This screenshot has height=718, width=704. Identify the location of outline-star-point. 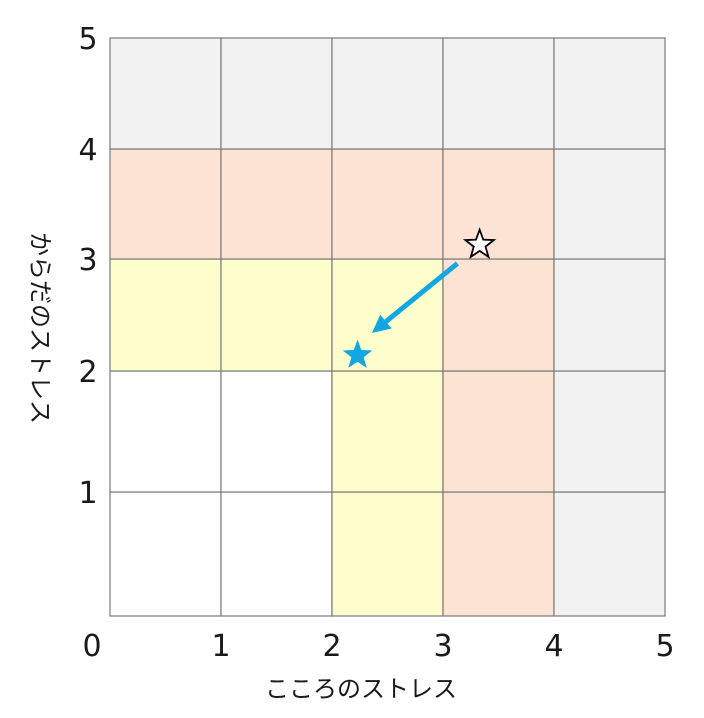
(479, 243).